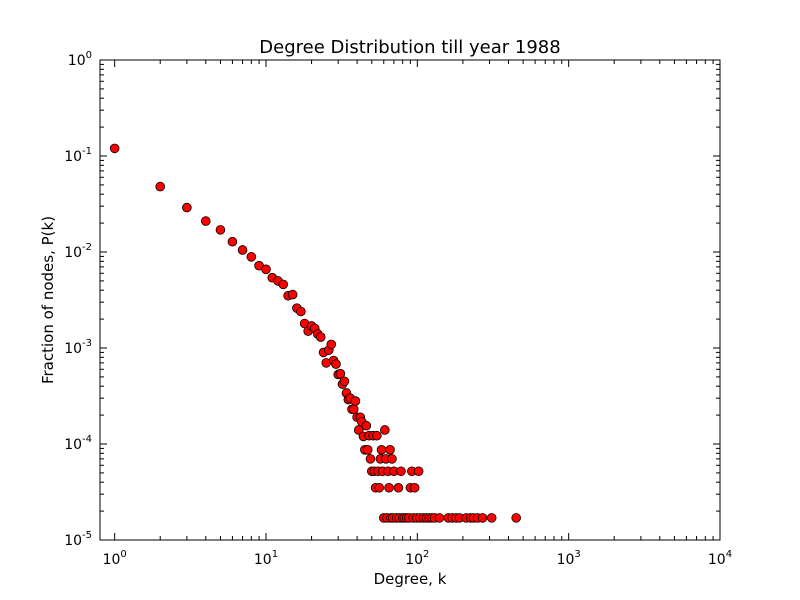 The width and height of the screenshot is (800, 600). What do you see at coordinates (417, 558) in the screenshot?
I see `x-tick-label: 10²` at bounding box center [417, 558].